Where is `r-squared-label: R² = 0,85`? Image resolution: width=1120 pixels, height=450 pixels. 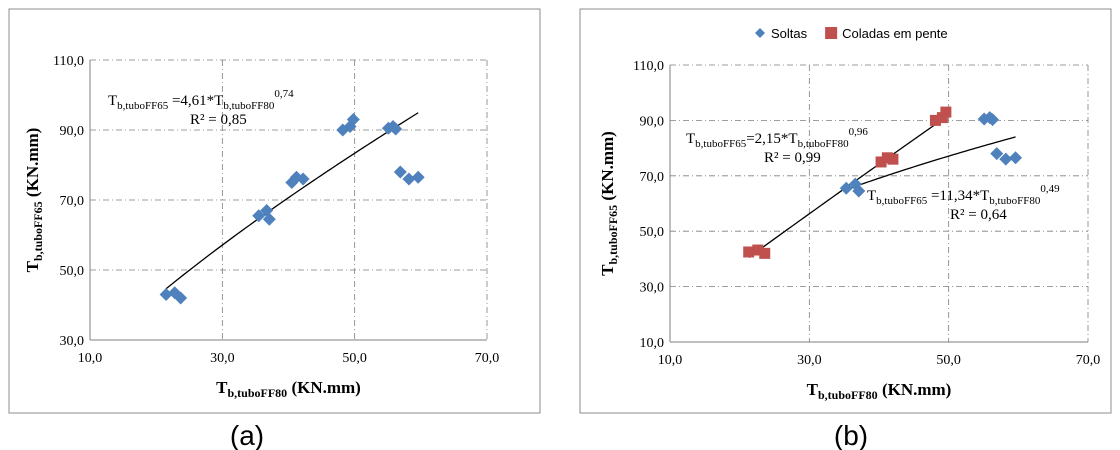
r-squared-label: R² = 0,85 is located at coordinates (218, 120).